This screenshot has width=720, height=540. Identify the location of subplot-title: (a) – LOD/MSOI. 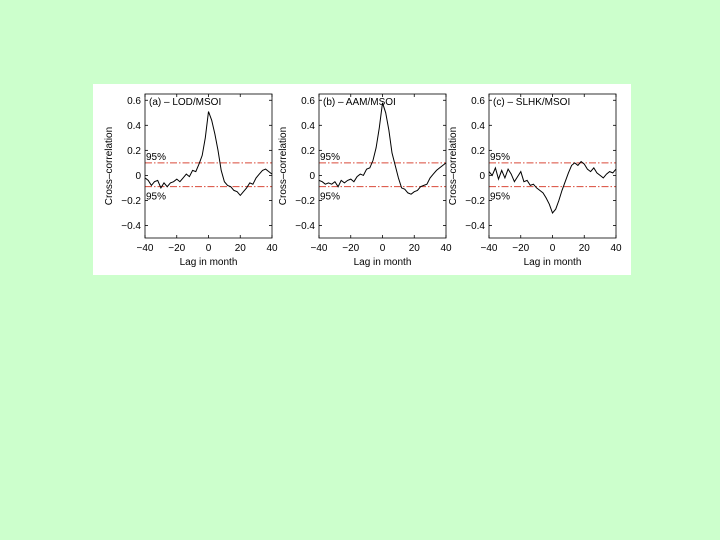
(185, 102).